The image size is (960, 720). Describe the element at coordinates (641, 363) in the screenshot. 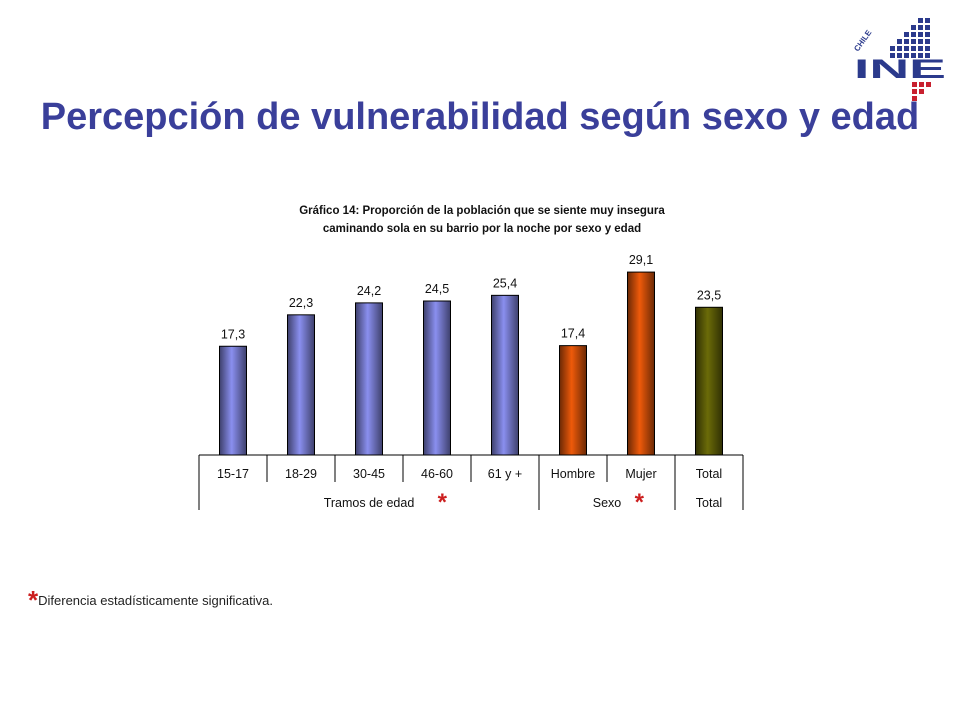

I see `bar-Mujer` at that location.